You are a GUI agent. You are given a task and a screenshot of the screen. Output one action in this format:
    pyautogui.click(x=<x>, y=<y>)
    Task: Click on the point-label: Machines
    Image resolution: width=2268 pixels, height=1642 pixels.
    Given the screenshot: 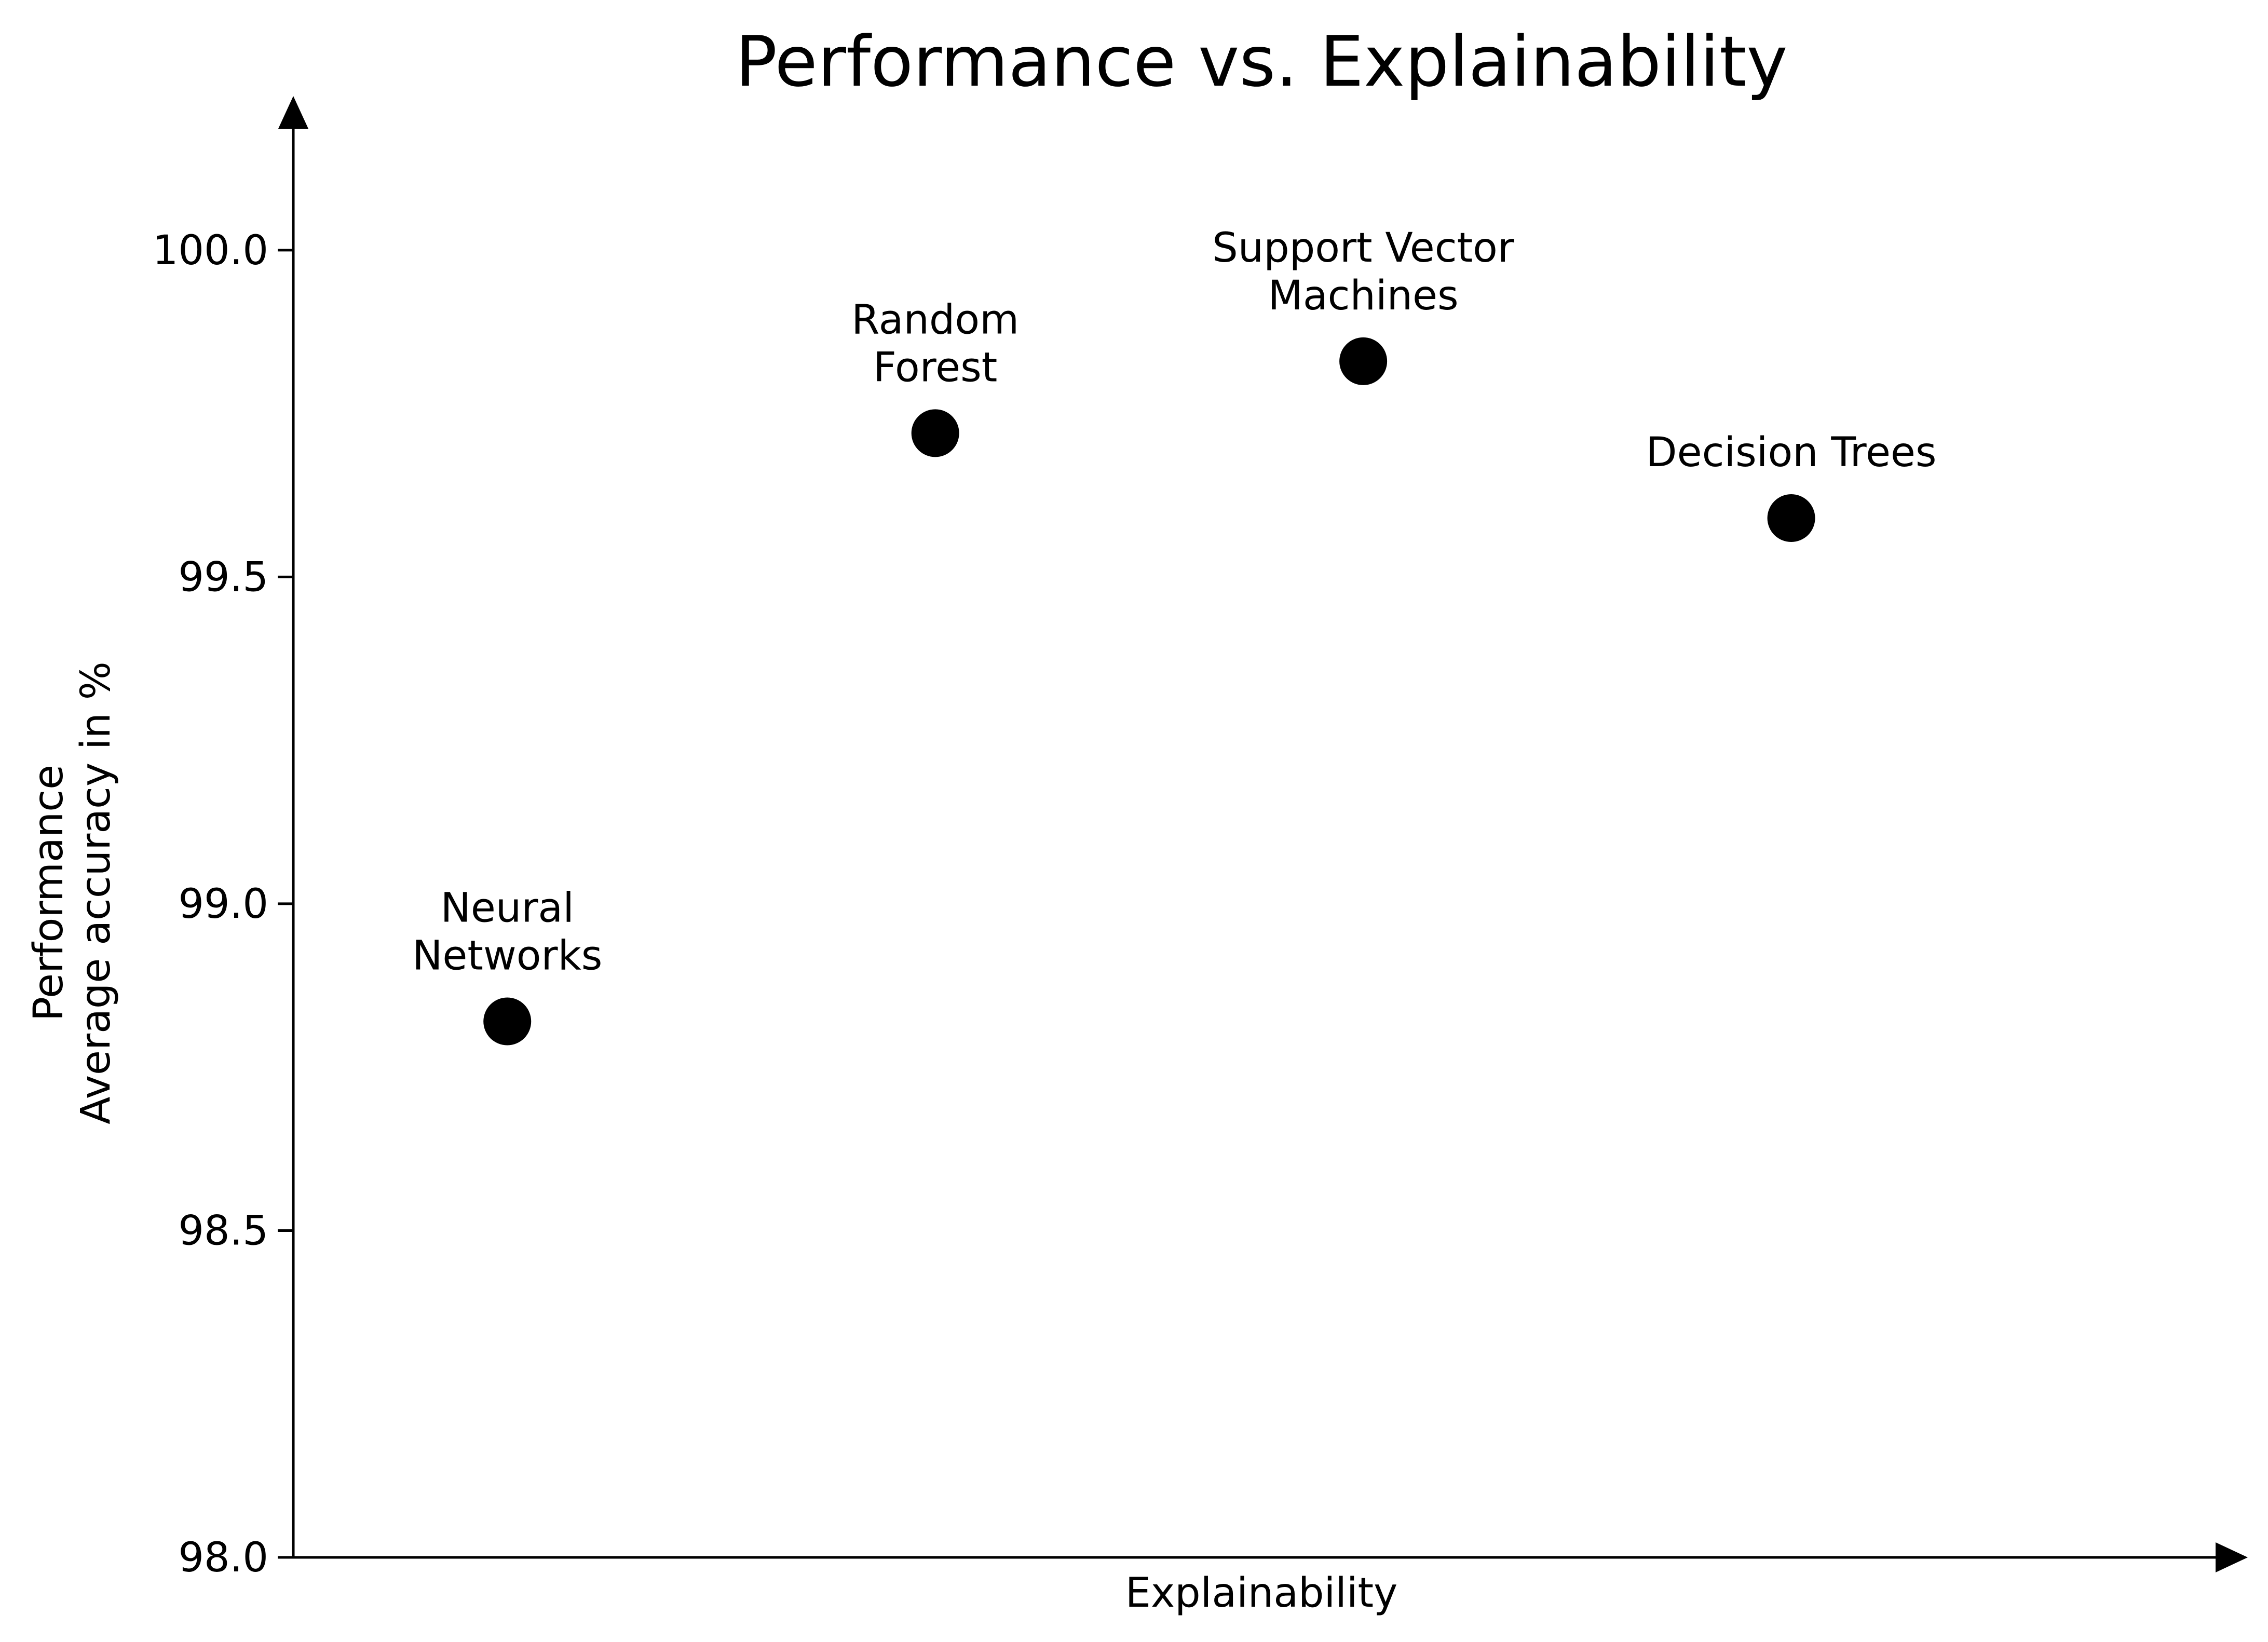 What is the action you would take?
    pyautogui.click(x=1363, y=296)
    